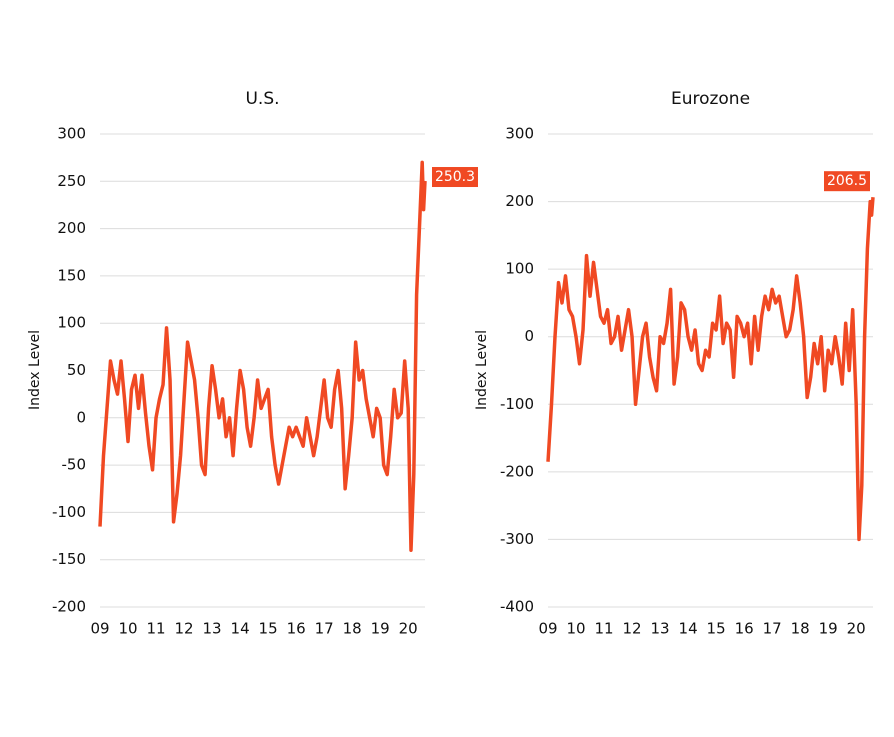 This screenshot has width=894, height=737. Describe the element at coordinates (71, 181) in the screenshot. I see `y-tick-label: 250` at that location.